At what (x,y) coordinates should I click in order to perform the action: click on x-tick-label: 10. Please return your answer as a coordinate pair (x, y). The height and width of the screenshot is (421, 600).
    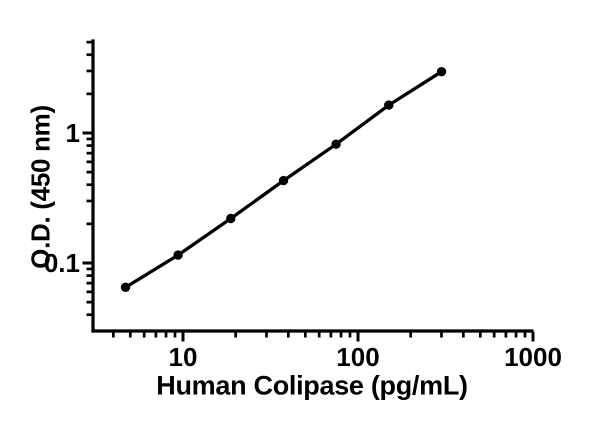
    Looking at the image, I should click on (183, 357).